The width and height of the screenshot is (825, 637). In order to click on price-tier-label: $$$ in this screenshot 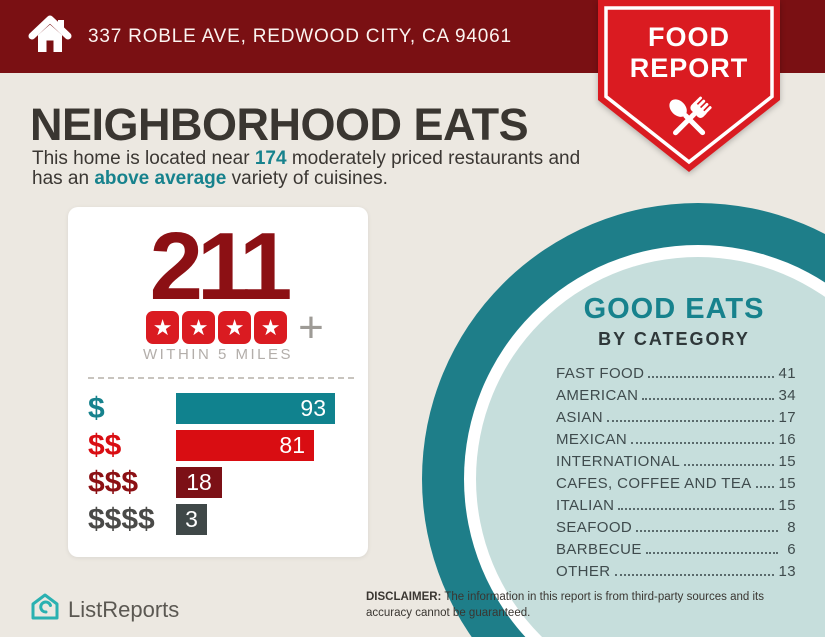, I will do `click(113, 482)`.